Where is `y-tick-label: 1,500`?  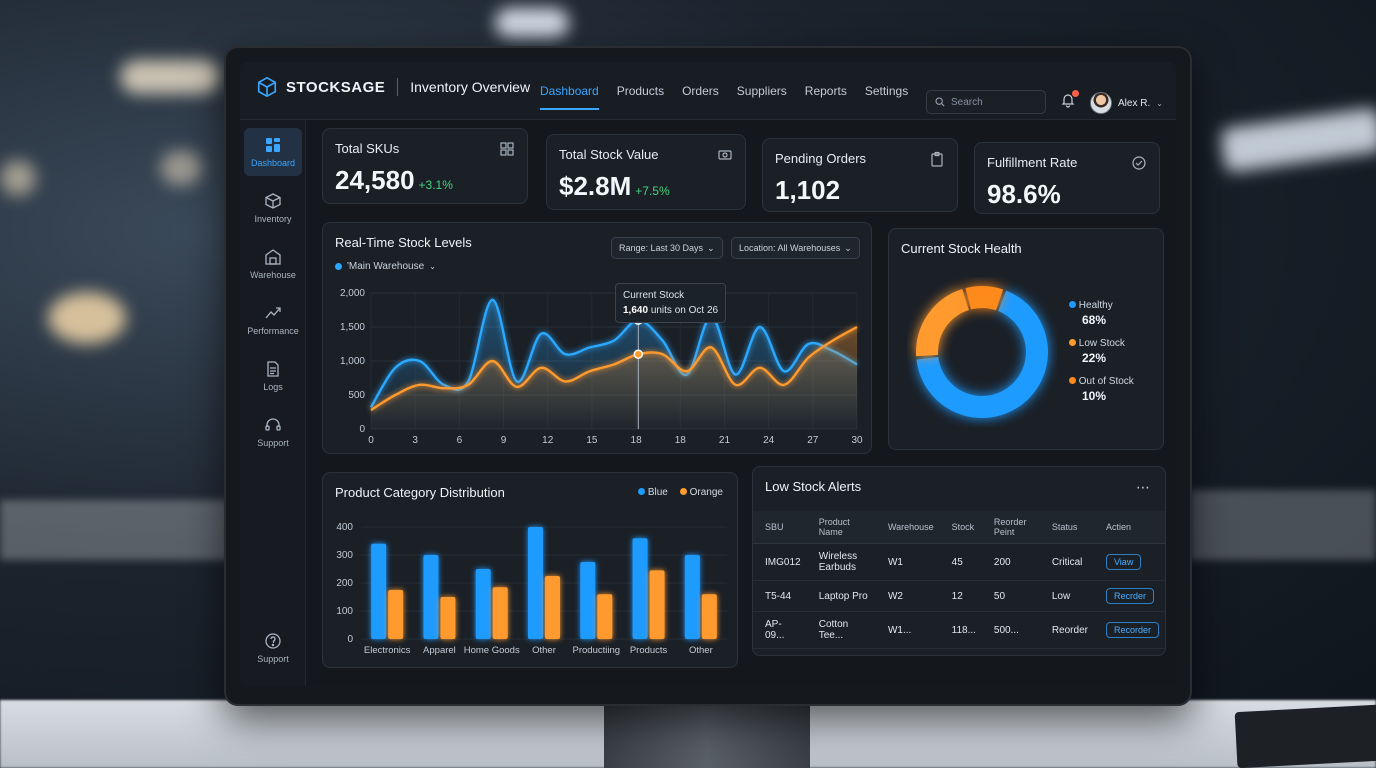 y-tick-label: 1,500 is located at coordinates (352, 327).